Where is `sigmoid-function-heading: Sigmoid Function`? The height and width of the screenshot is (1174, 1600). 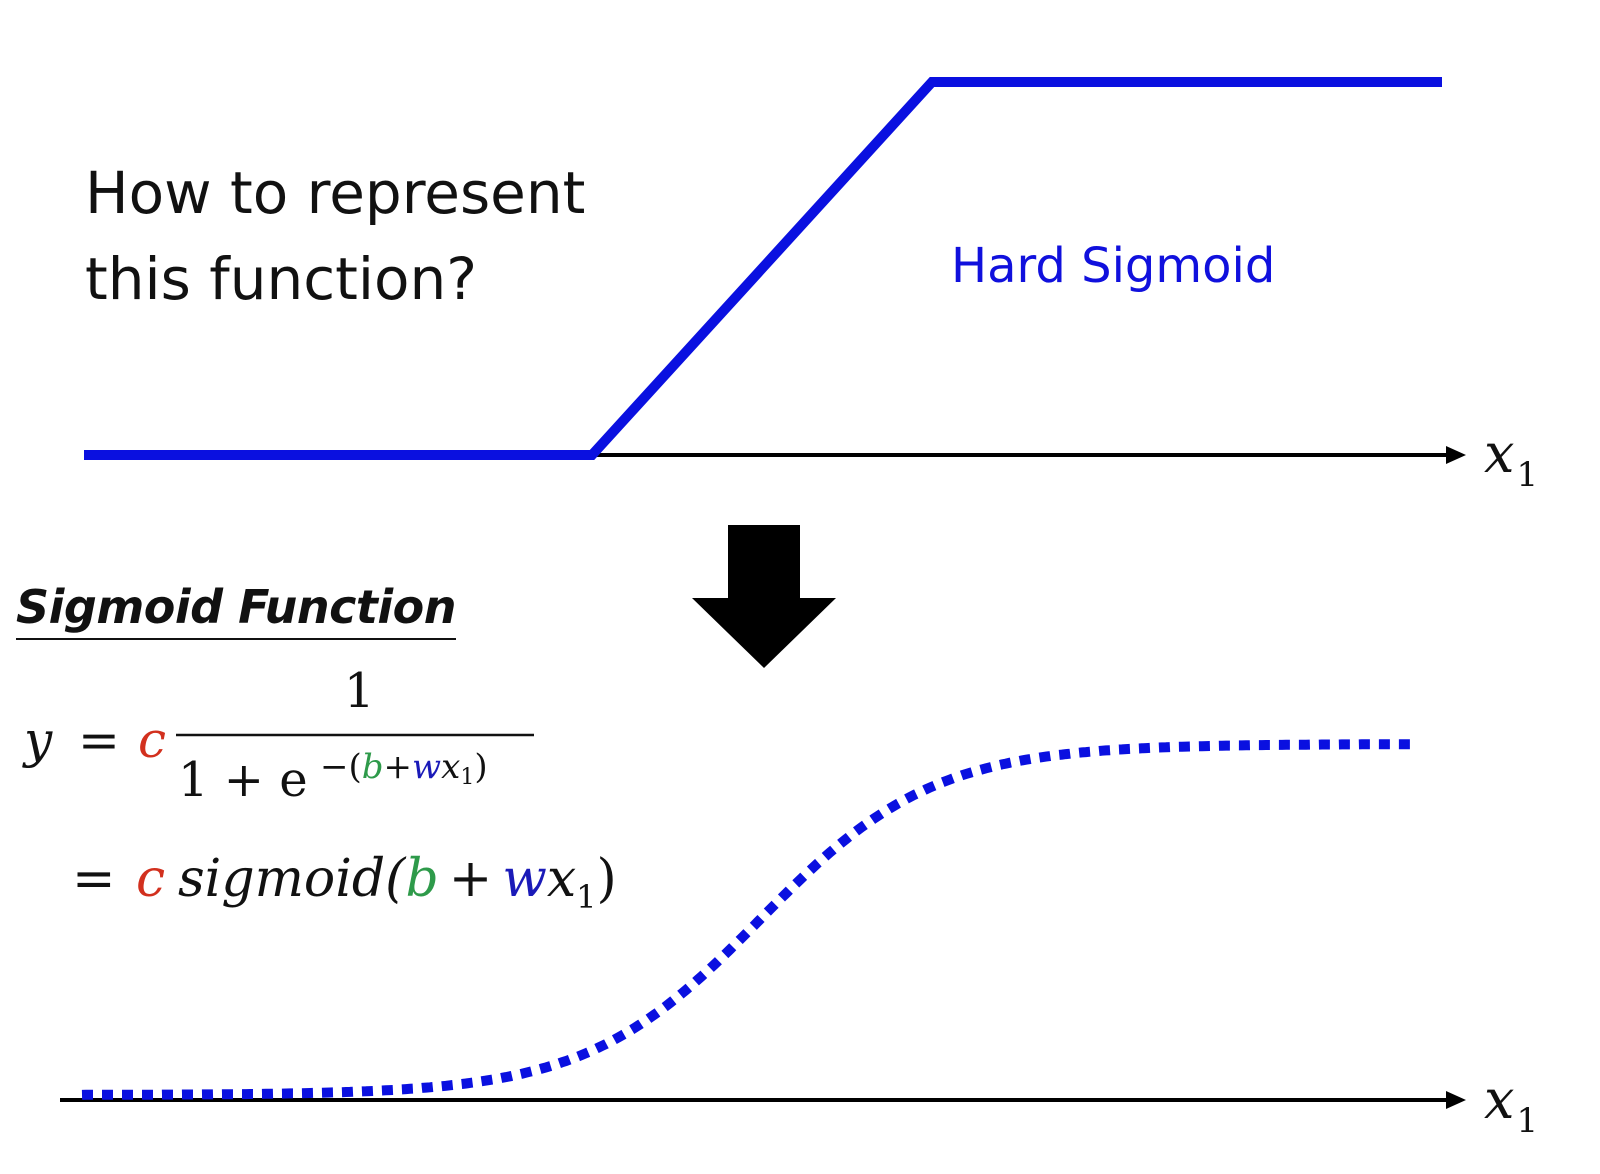 sigmoid-function-heading: Sigmoid Function is located at coordinates (236, 610).